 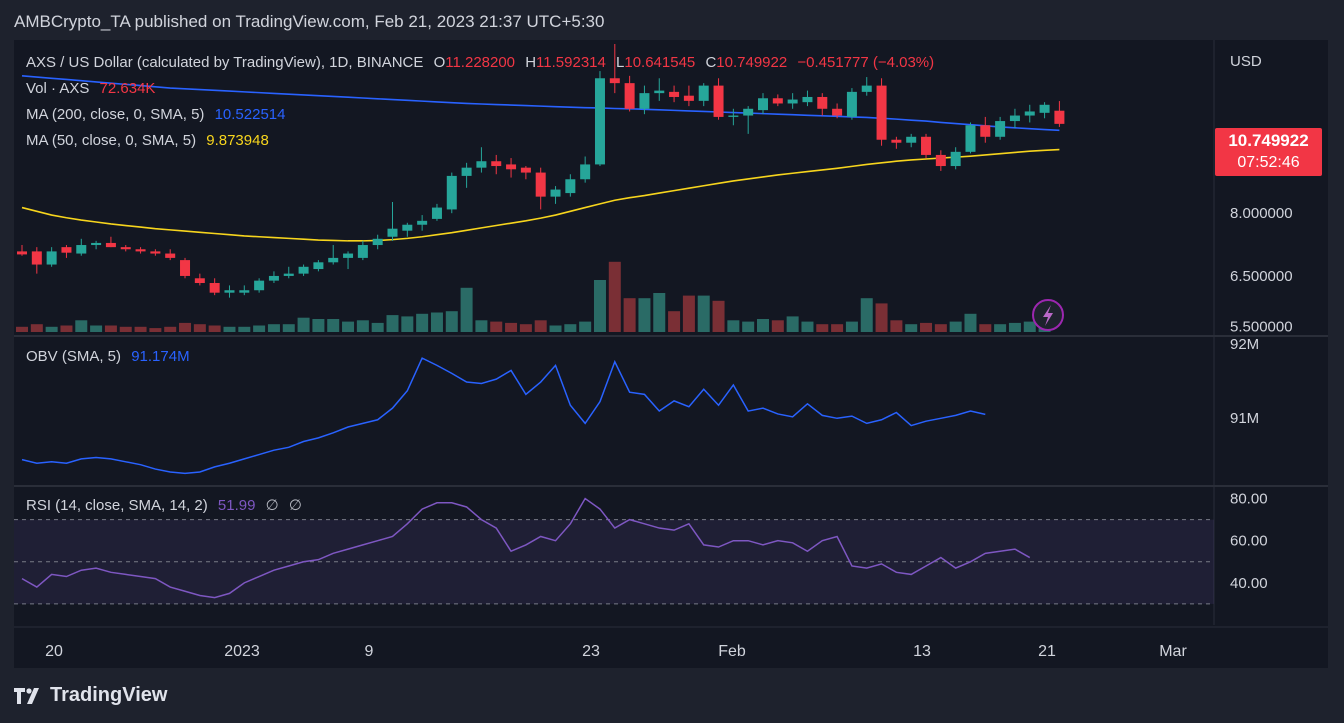 I want to click on volume-value: 72.634K, so click(x=127, y=88).